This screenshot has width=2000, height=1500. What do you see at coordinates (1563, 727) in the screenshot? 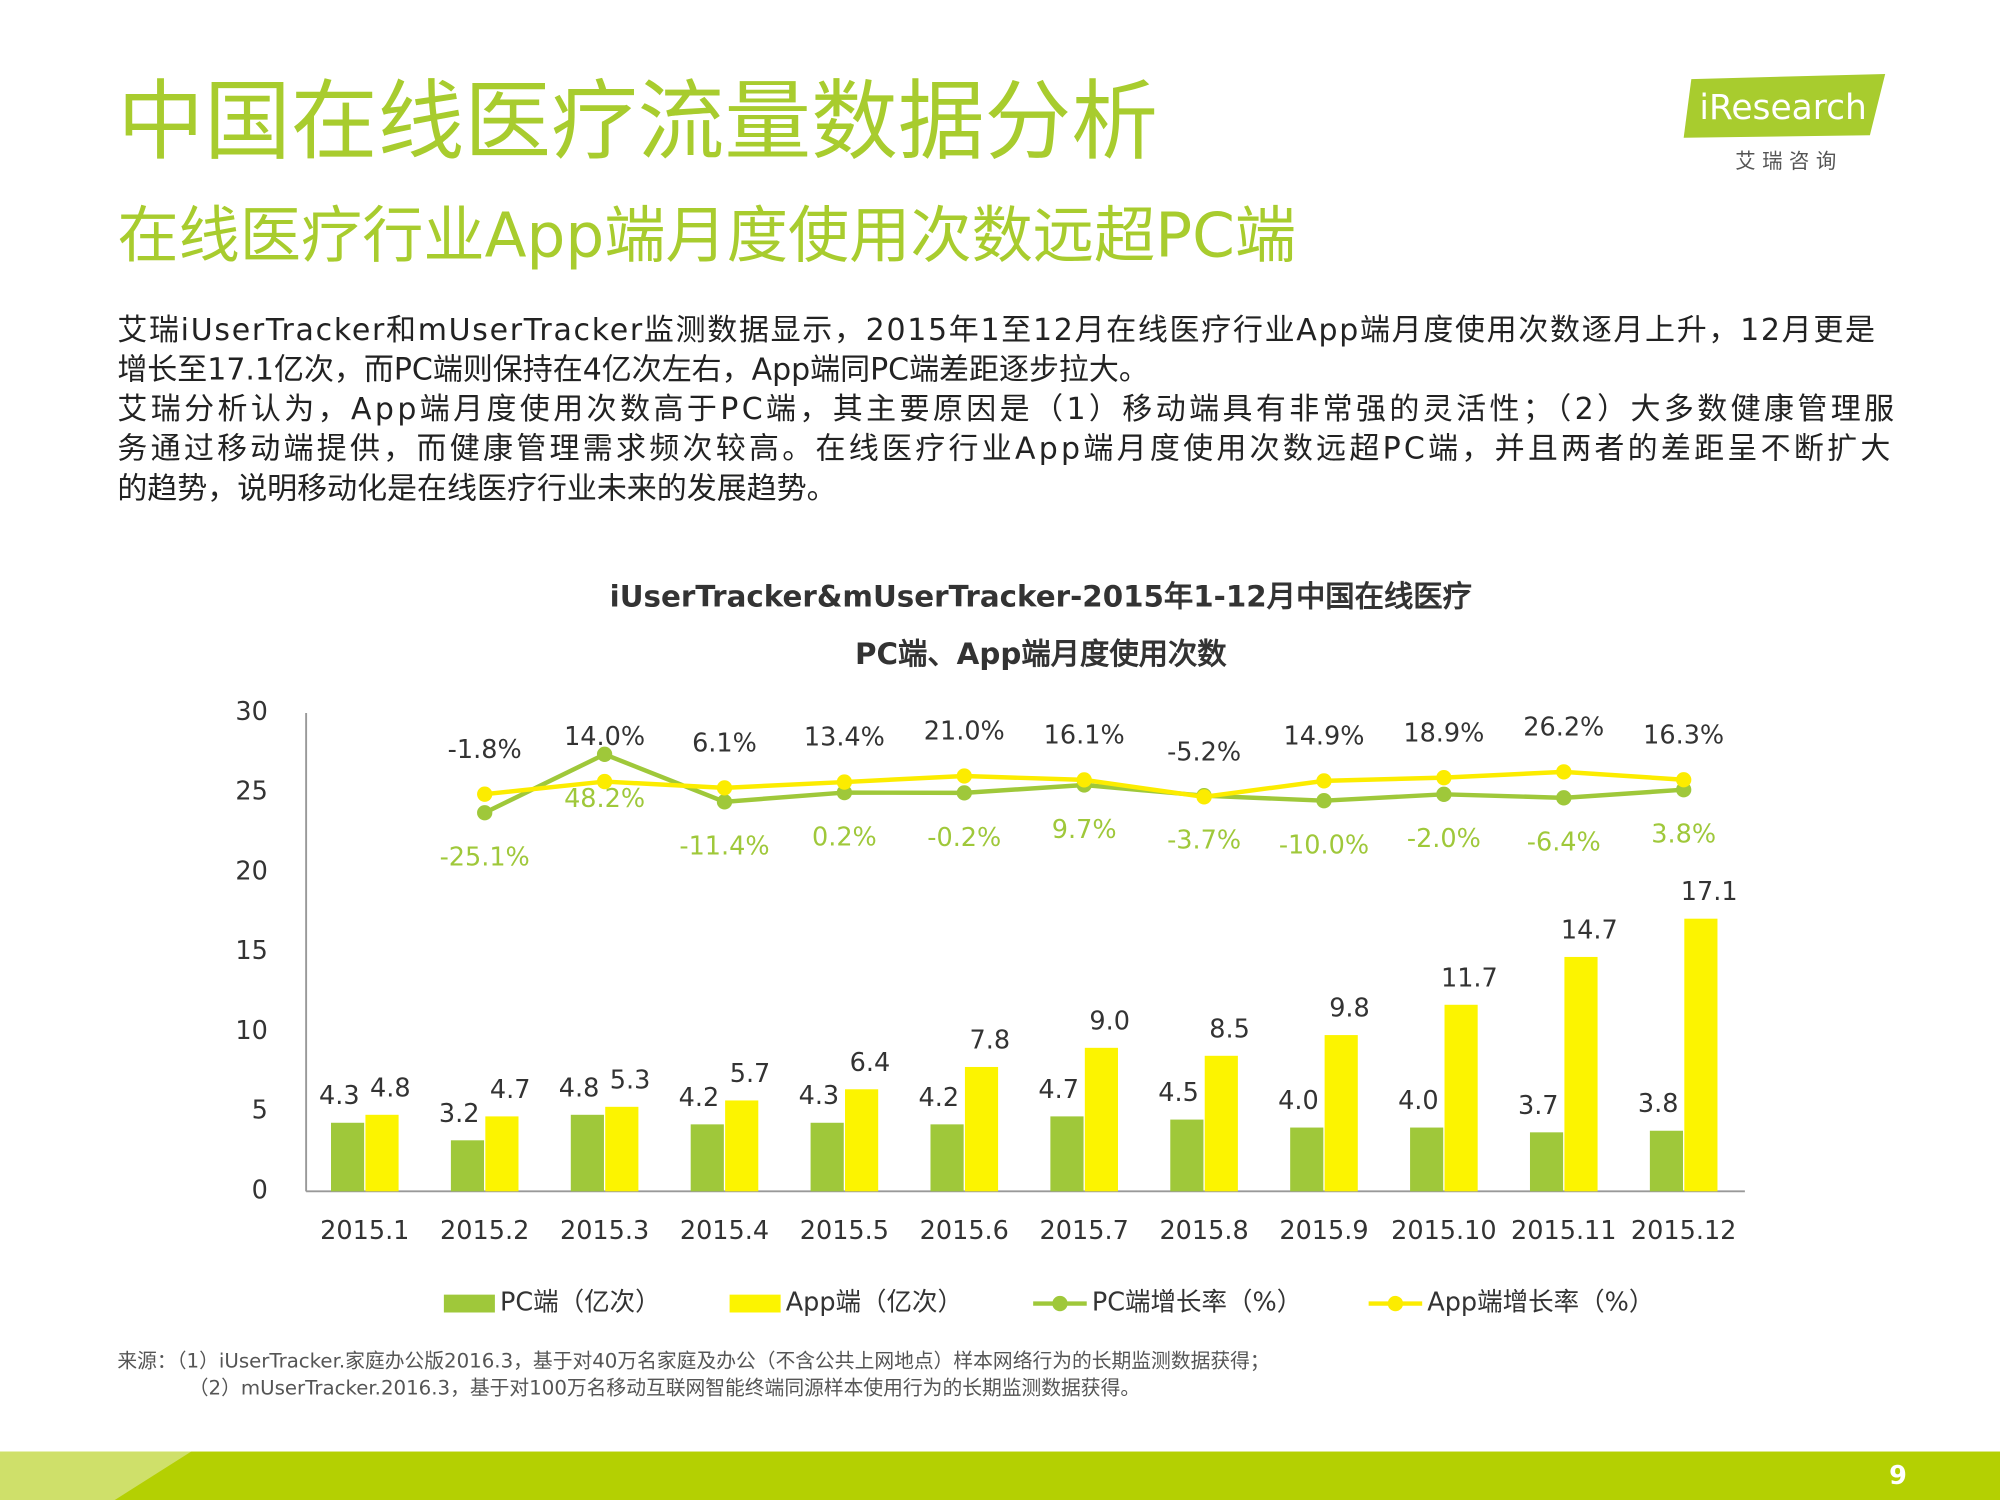
I see `line-value-label: 26.2%` at bounding box center [1563, 727].